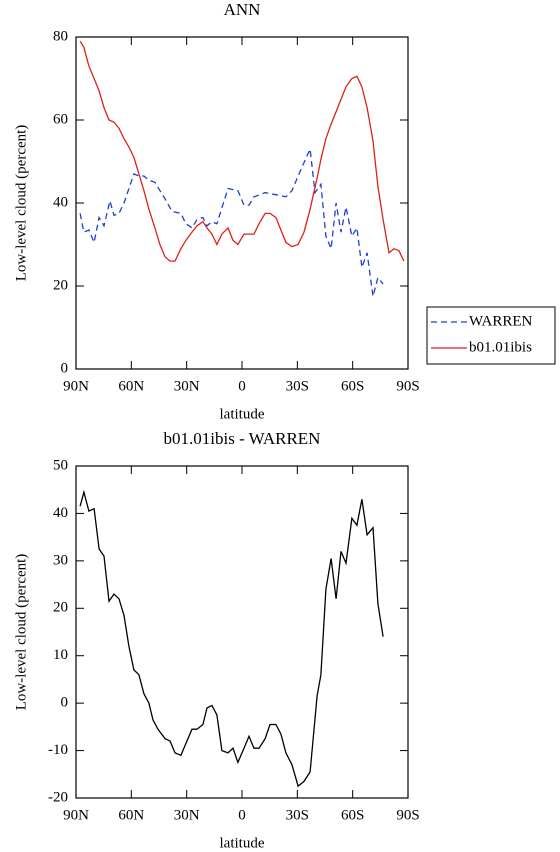  I want to click on legend-label: b01.01ibis, so click(500, 347).